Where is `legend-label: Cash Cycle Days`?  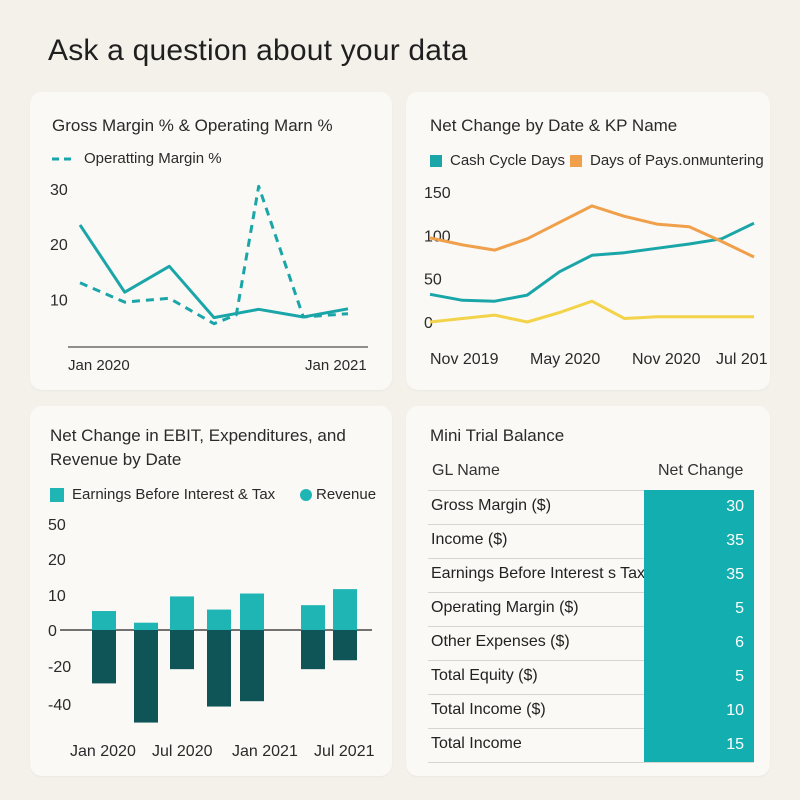 legend-label: Cash Cycle Days is located at coordinates (508, 160).